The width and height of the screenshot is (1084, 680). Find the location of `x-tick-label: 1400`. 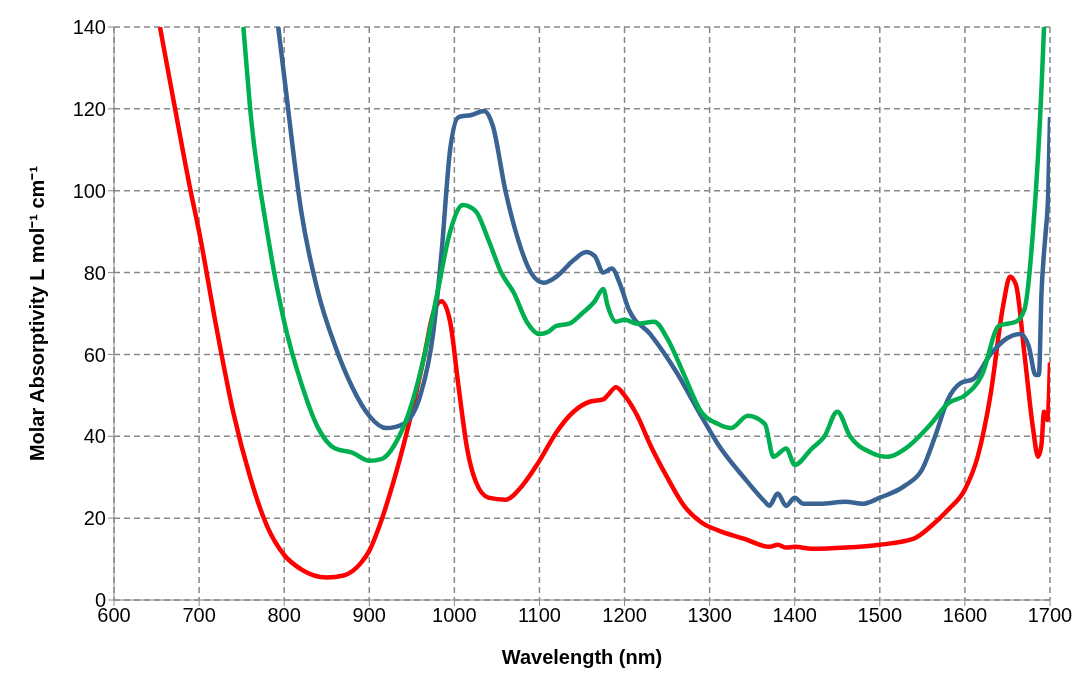

x-tick-label: 1400 is located at coordinates (794, 615).